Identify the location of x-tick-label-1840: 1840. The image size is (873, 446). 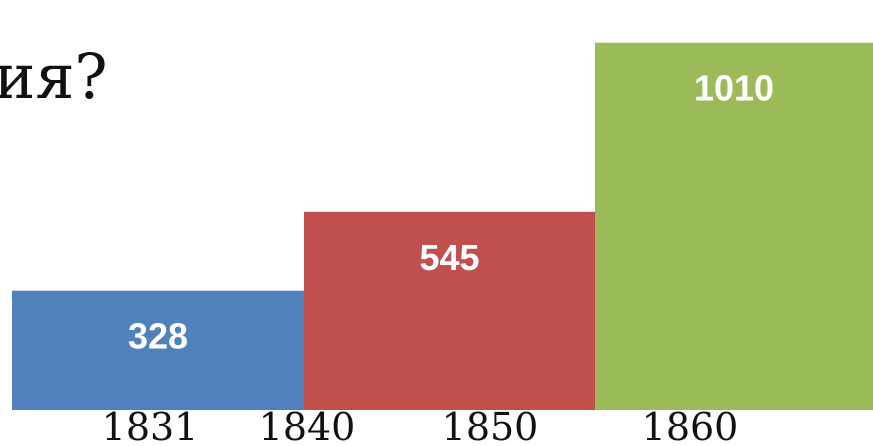
(307, 425).